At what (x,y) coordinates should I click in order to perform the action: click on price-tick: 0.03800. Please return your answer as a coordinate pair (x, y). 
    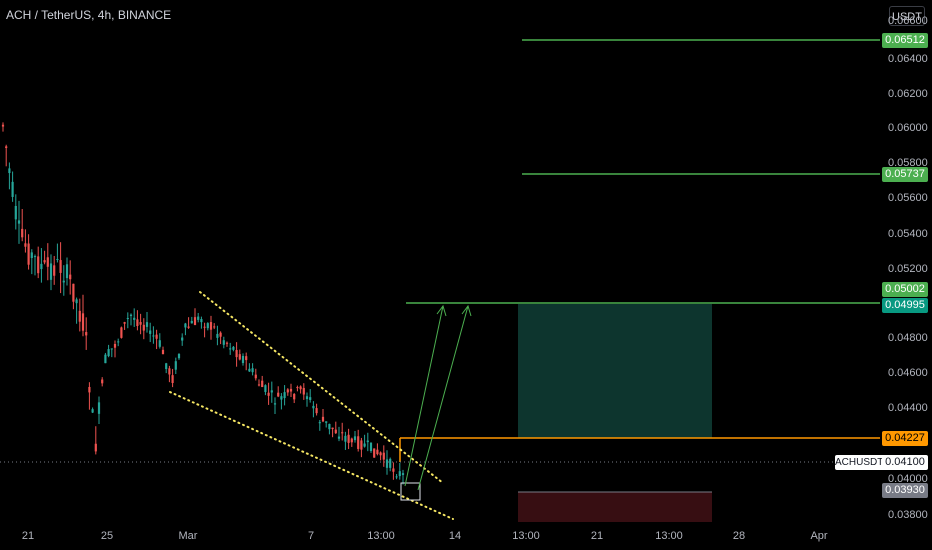
    Looking at the image, I should click on (908, 515).